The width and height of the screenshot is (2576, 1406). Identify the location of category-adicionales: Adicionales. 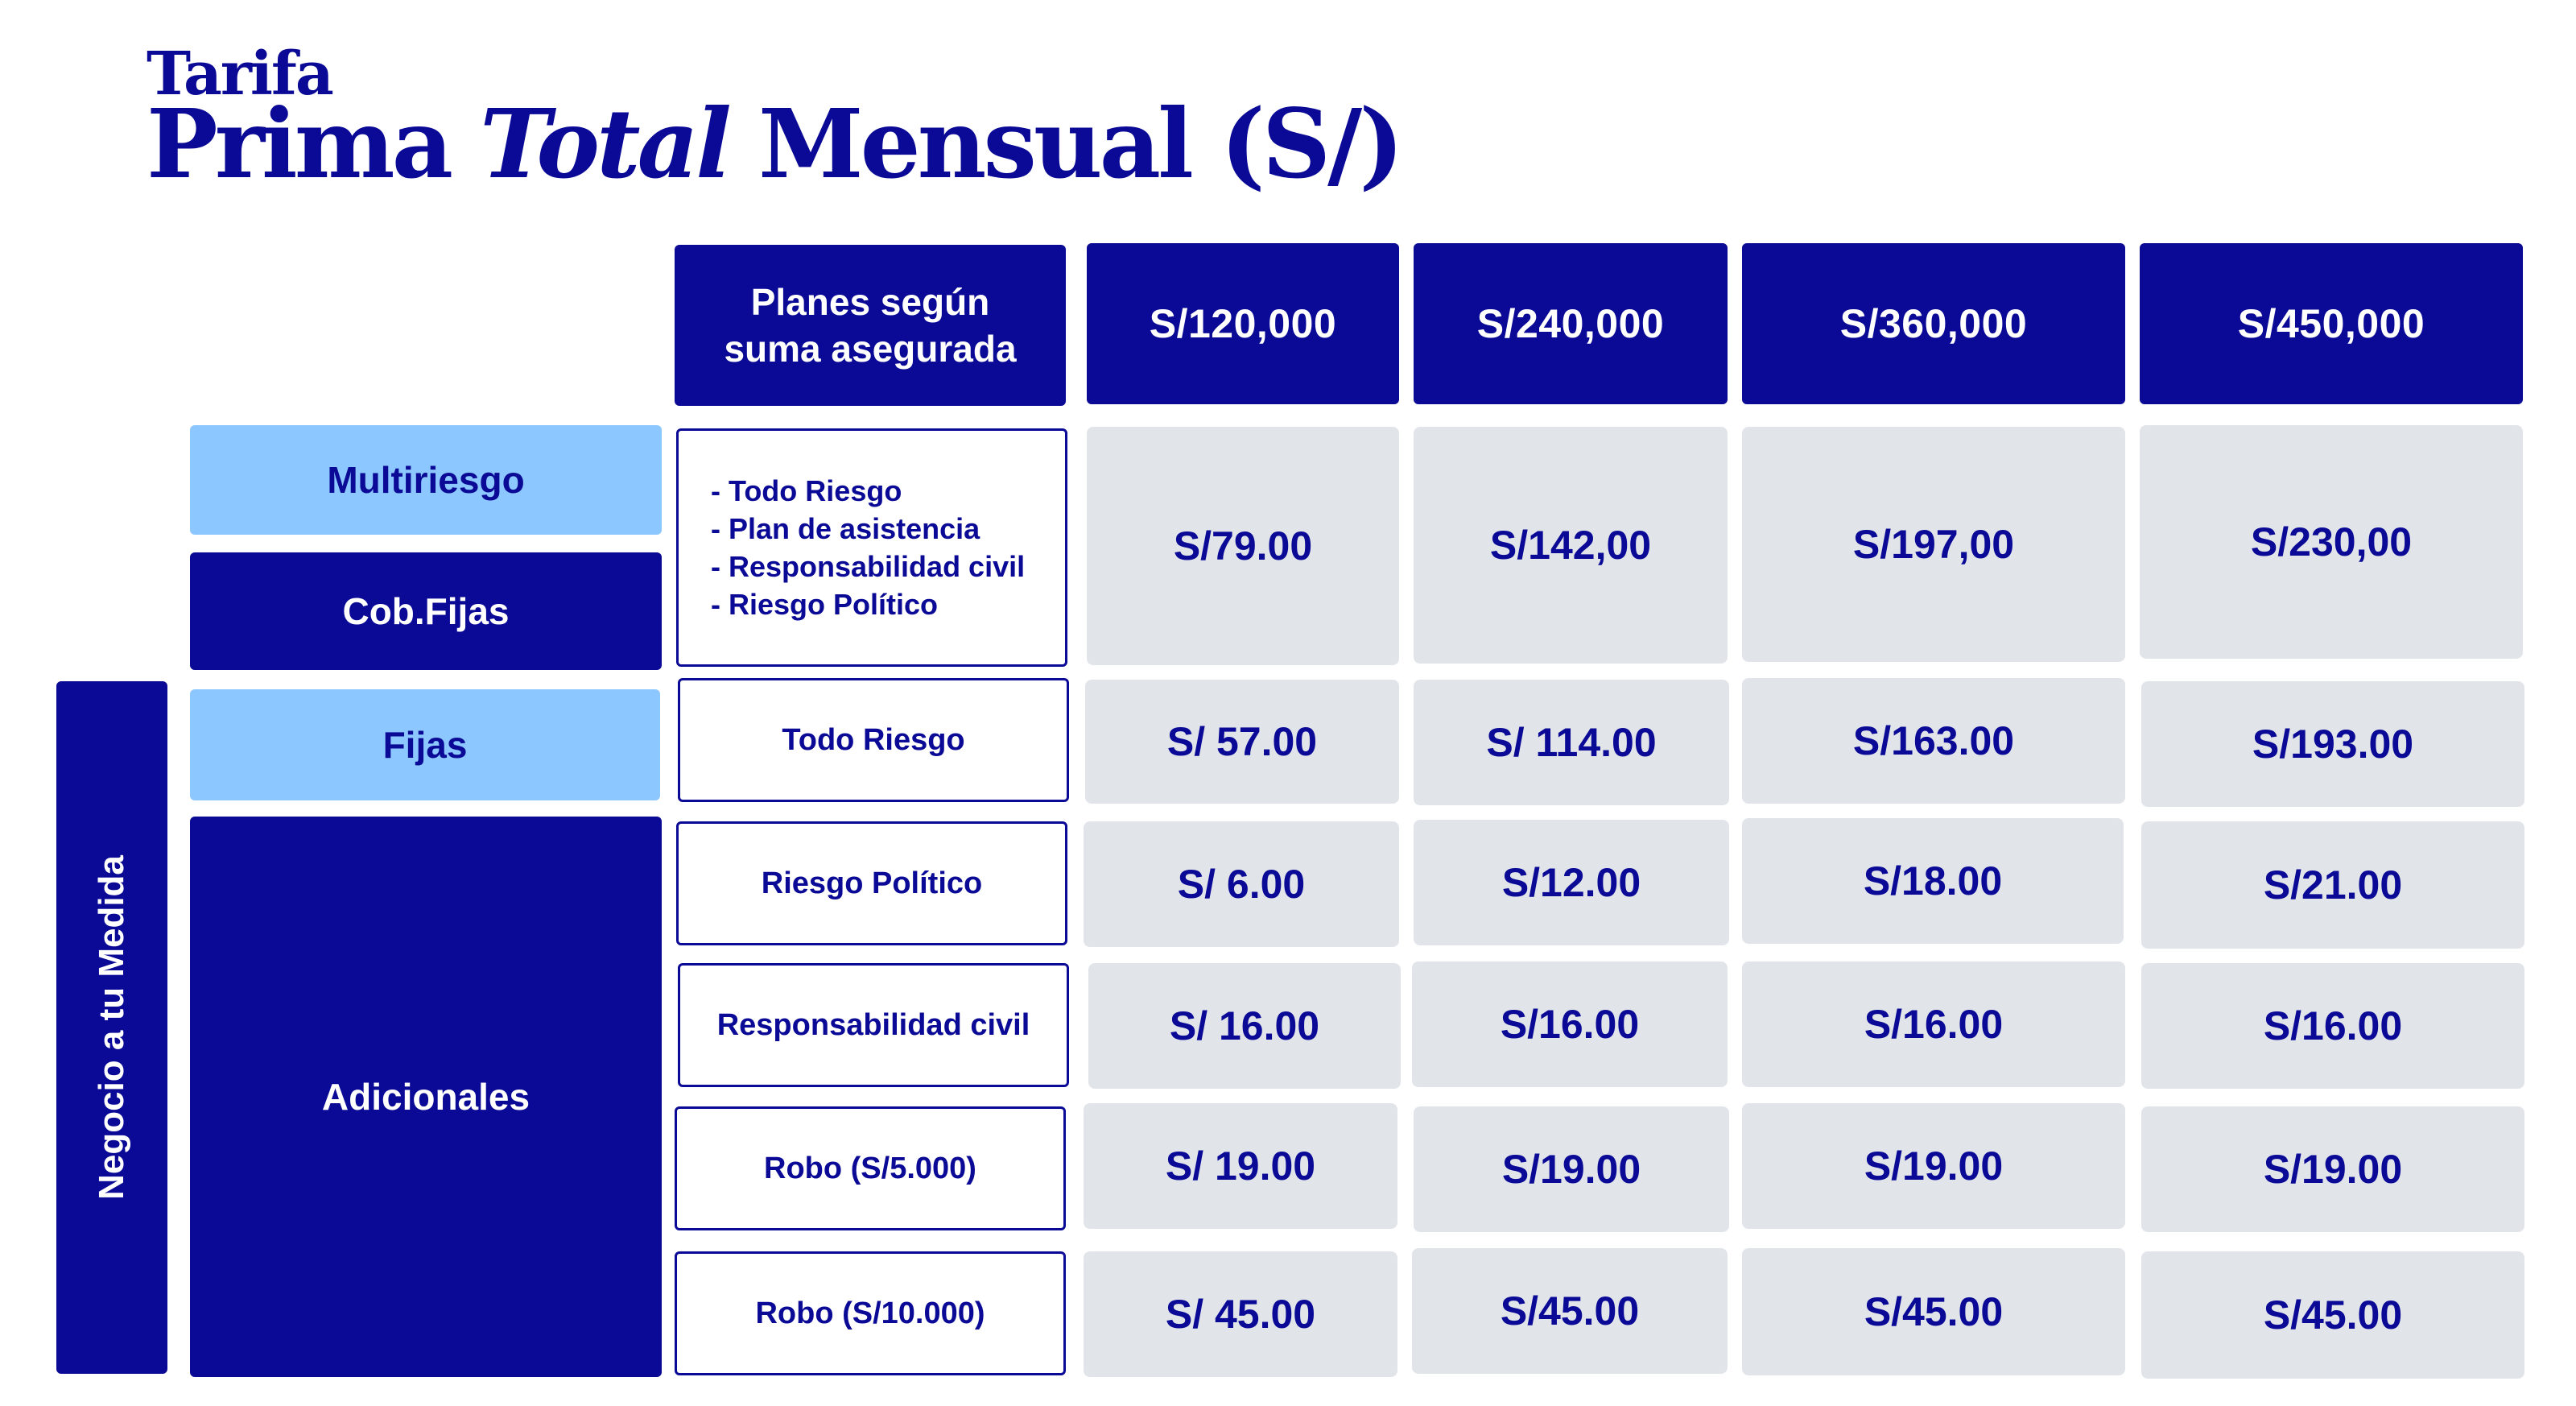
(426, 1097).